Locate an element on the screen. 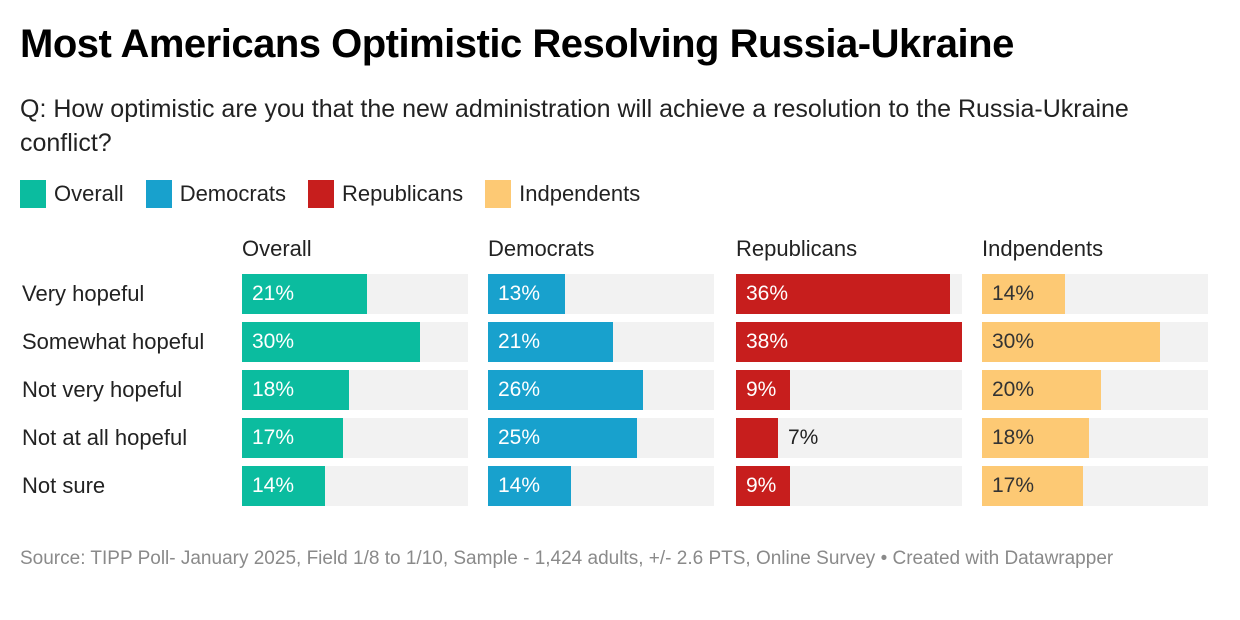 The image size is (1240, 620). data-label: 25% is located at coordinates (519, 437).